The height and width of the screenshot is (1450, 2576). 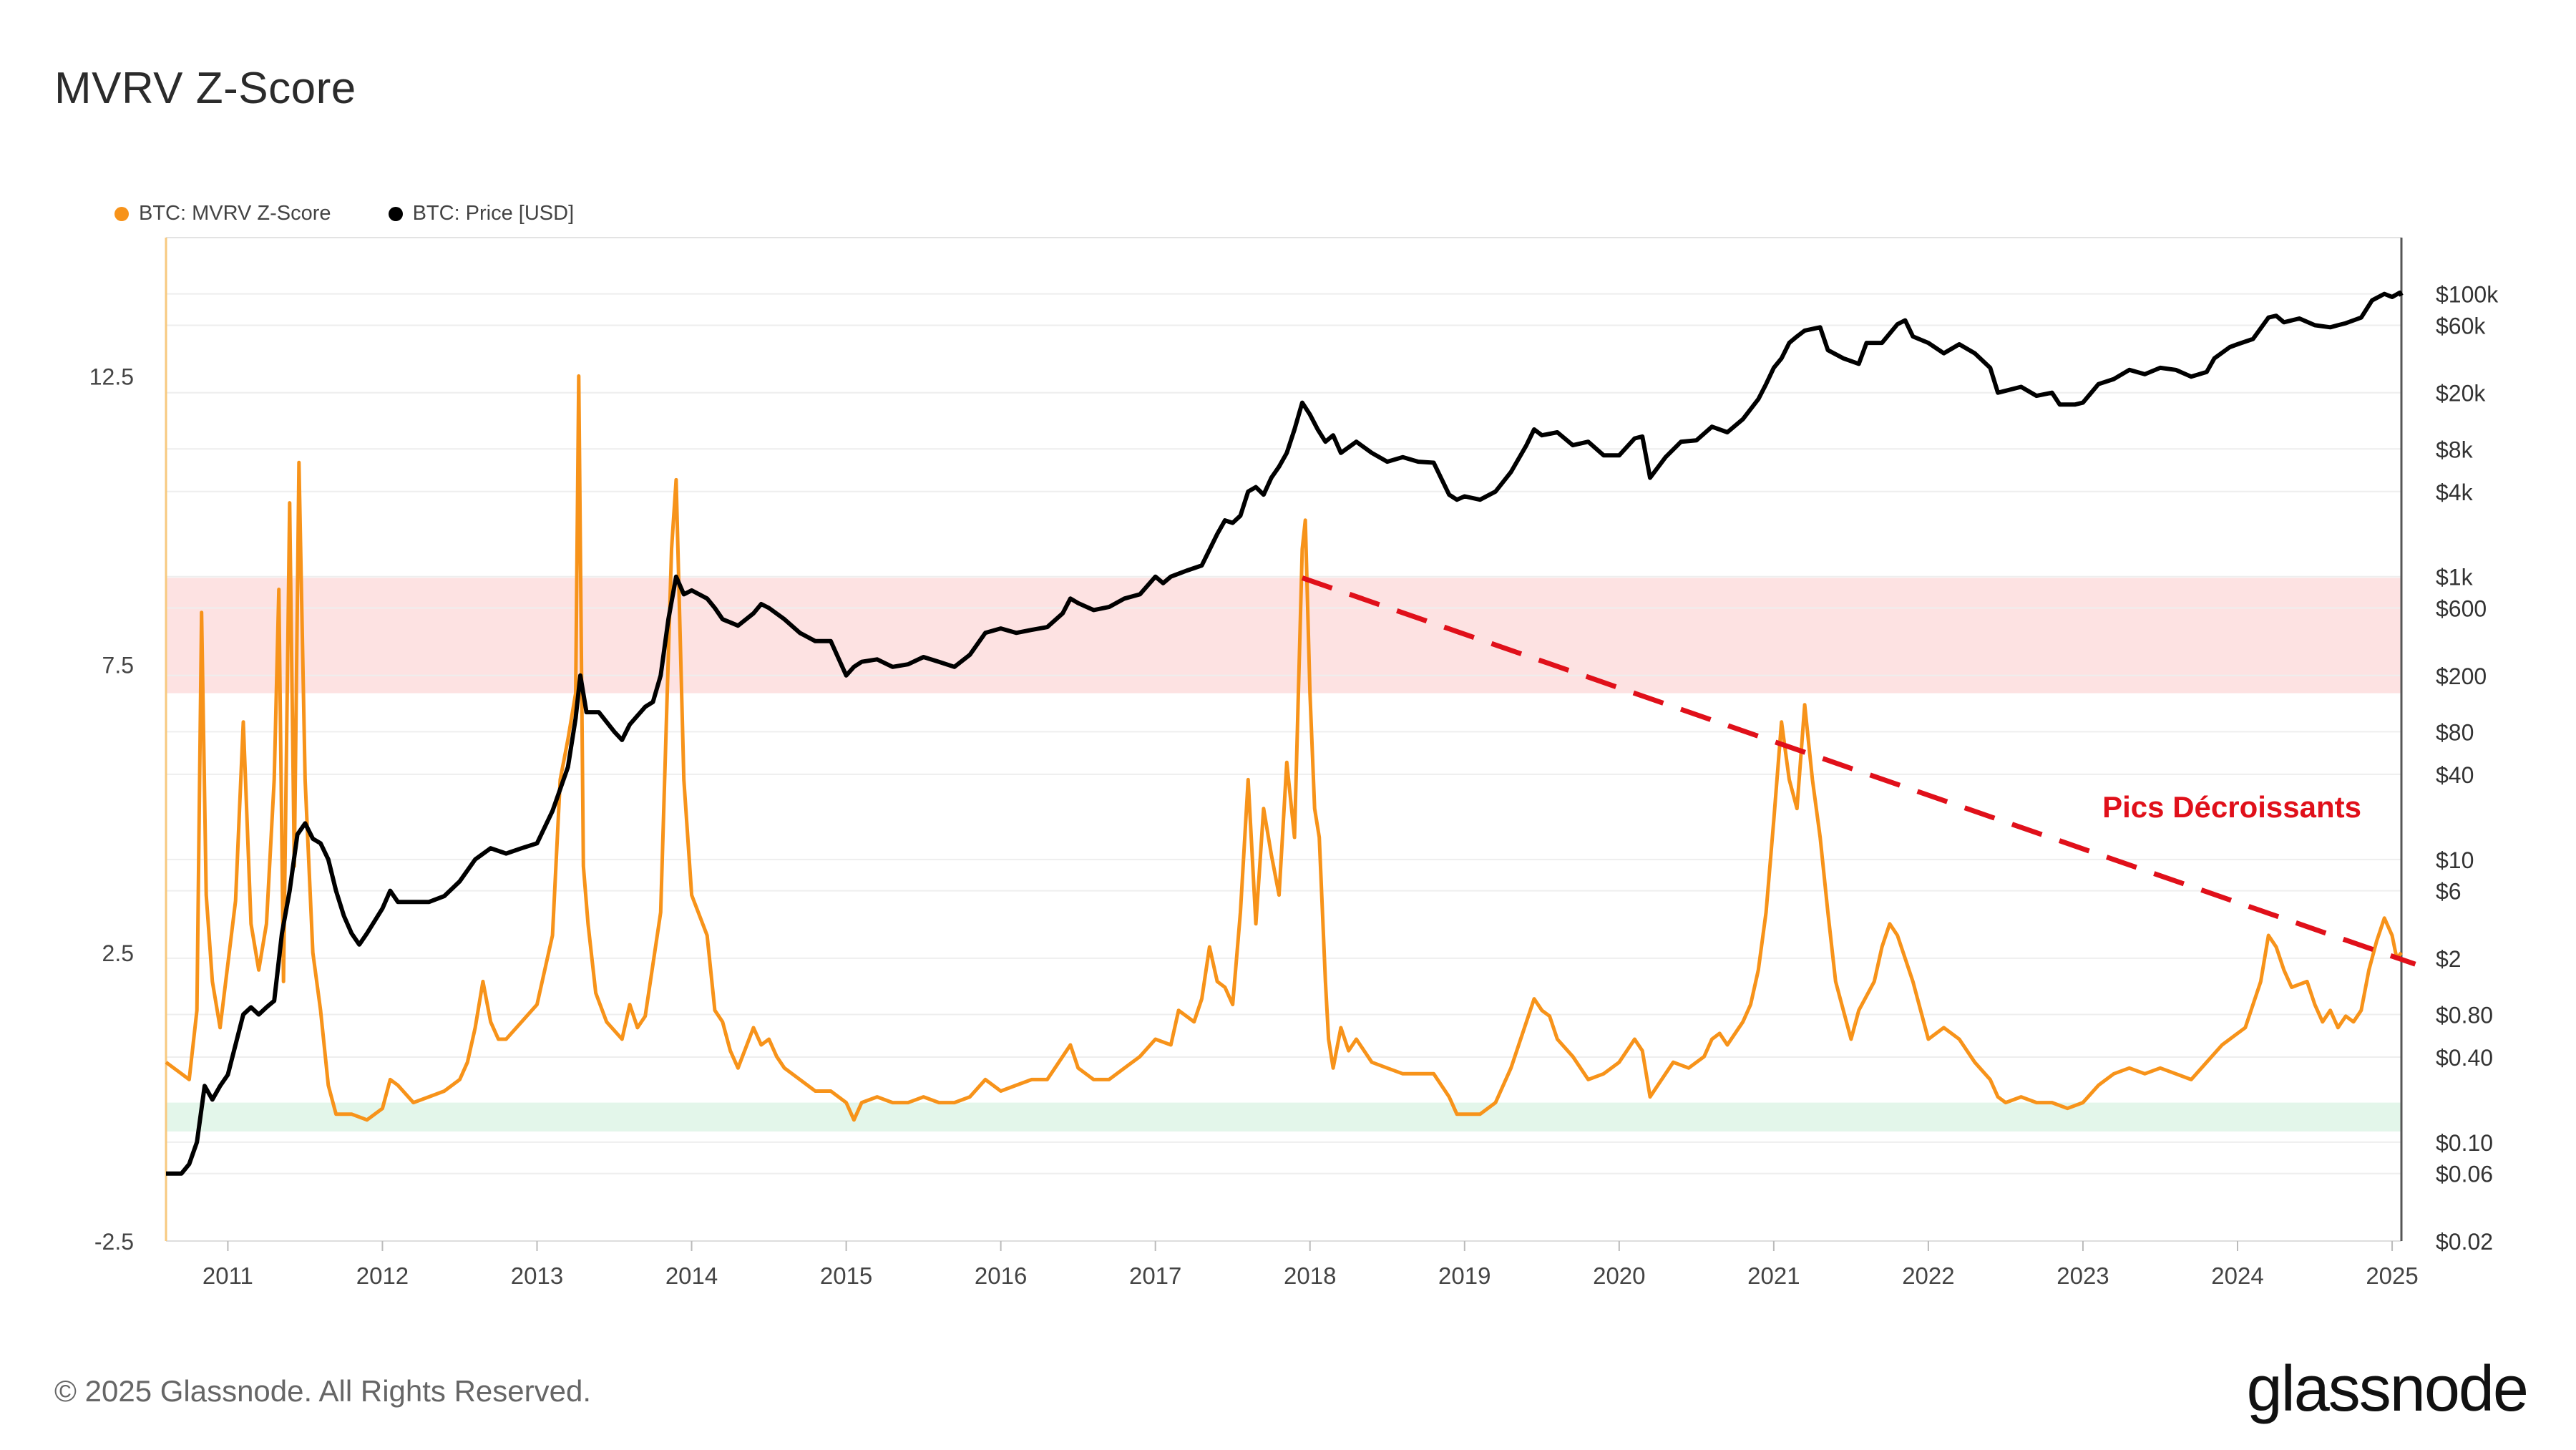 I want to click on trendline-decreasing-peaks, so click(x=1858, y=771).